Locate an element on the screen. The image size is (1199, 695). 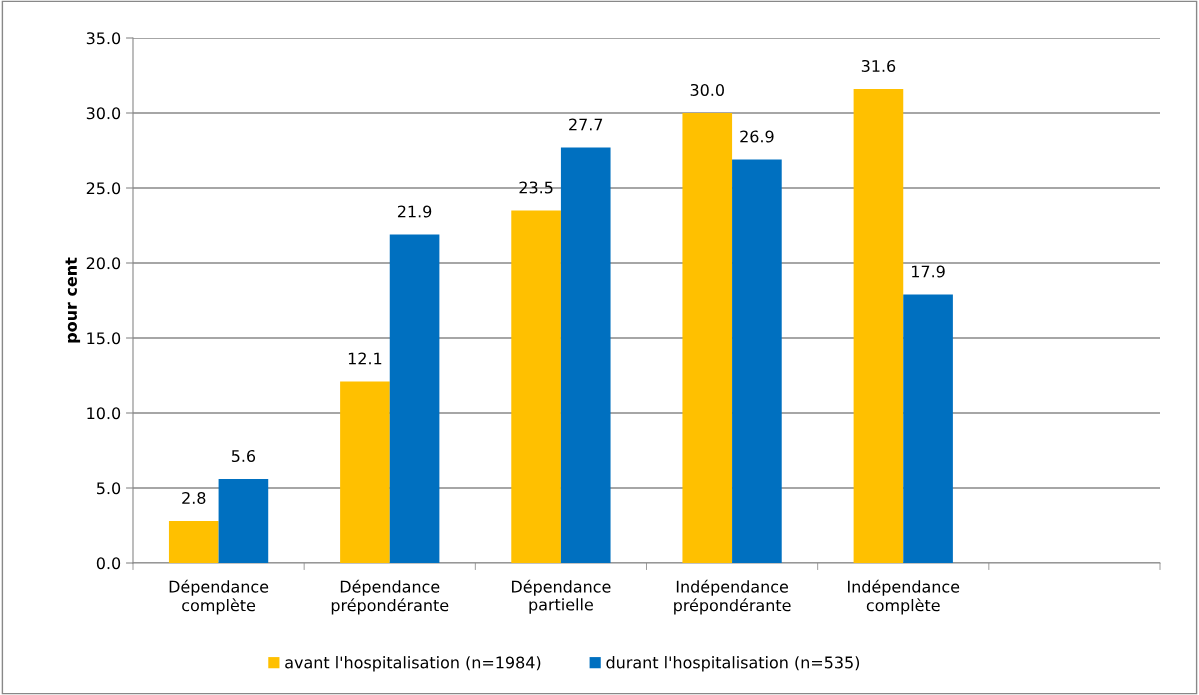
data-label: 17.9 is located at coordinates (928, 271).